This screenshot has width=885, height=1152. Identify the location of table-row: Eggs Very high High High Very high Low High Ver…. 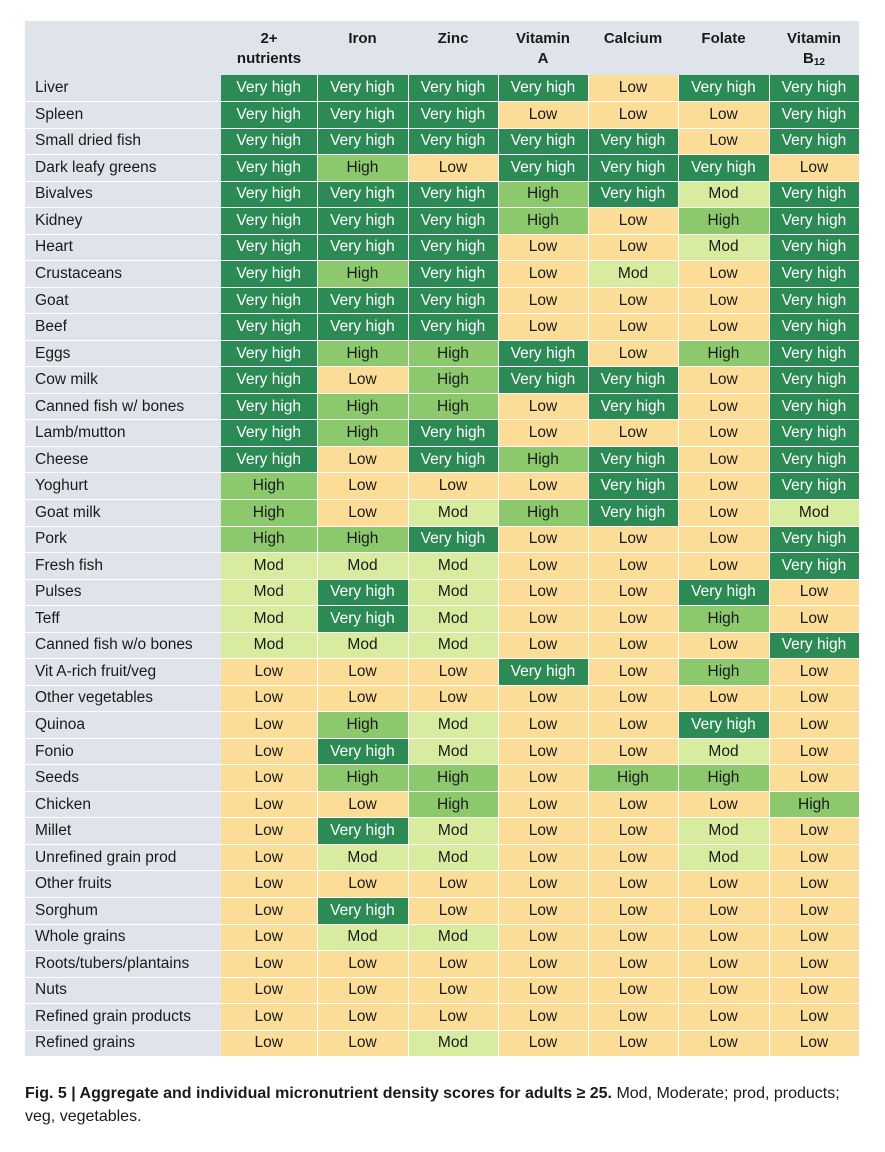
(442, 354).